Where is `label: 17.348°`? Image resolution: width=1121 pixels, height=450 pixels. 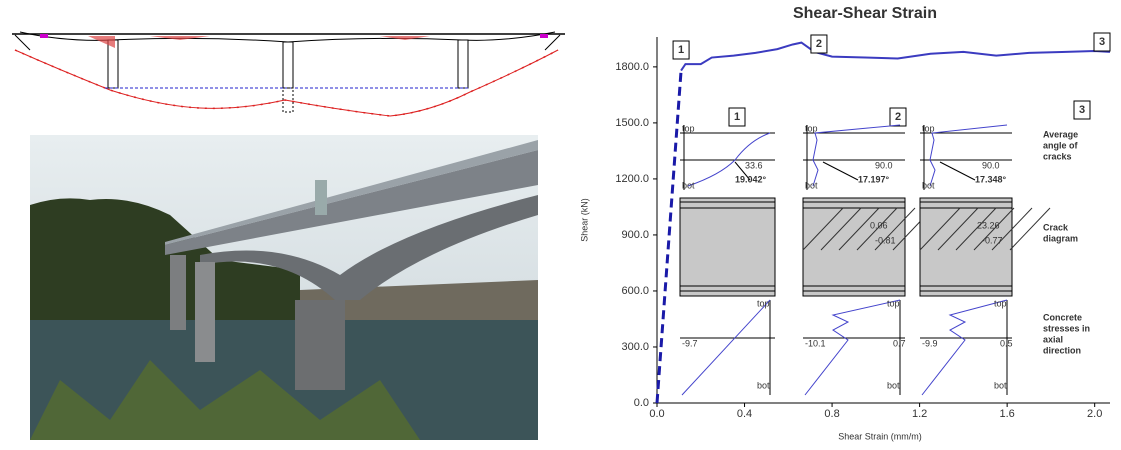
label: 17.348° is located at coordinates (991, 179).